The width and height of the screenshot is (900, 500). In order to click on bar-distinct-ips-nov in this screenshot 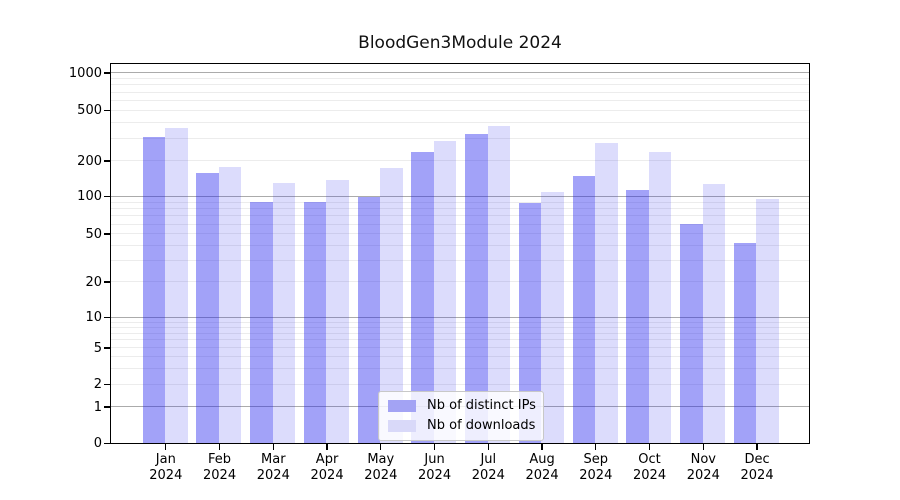, I will do `click(691, 333)`.